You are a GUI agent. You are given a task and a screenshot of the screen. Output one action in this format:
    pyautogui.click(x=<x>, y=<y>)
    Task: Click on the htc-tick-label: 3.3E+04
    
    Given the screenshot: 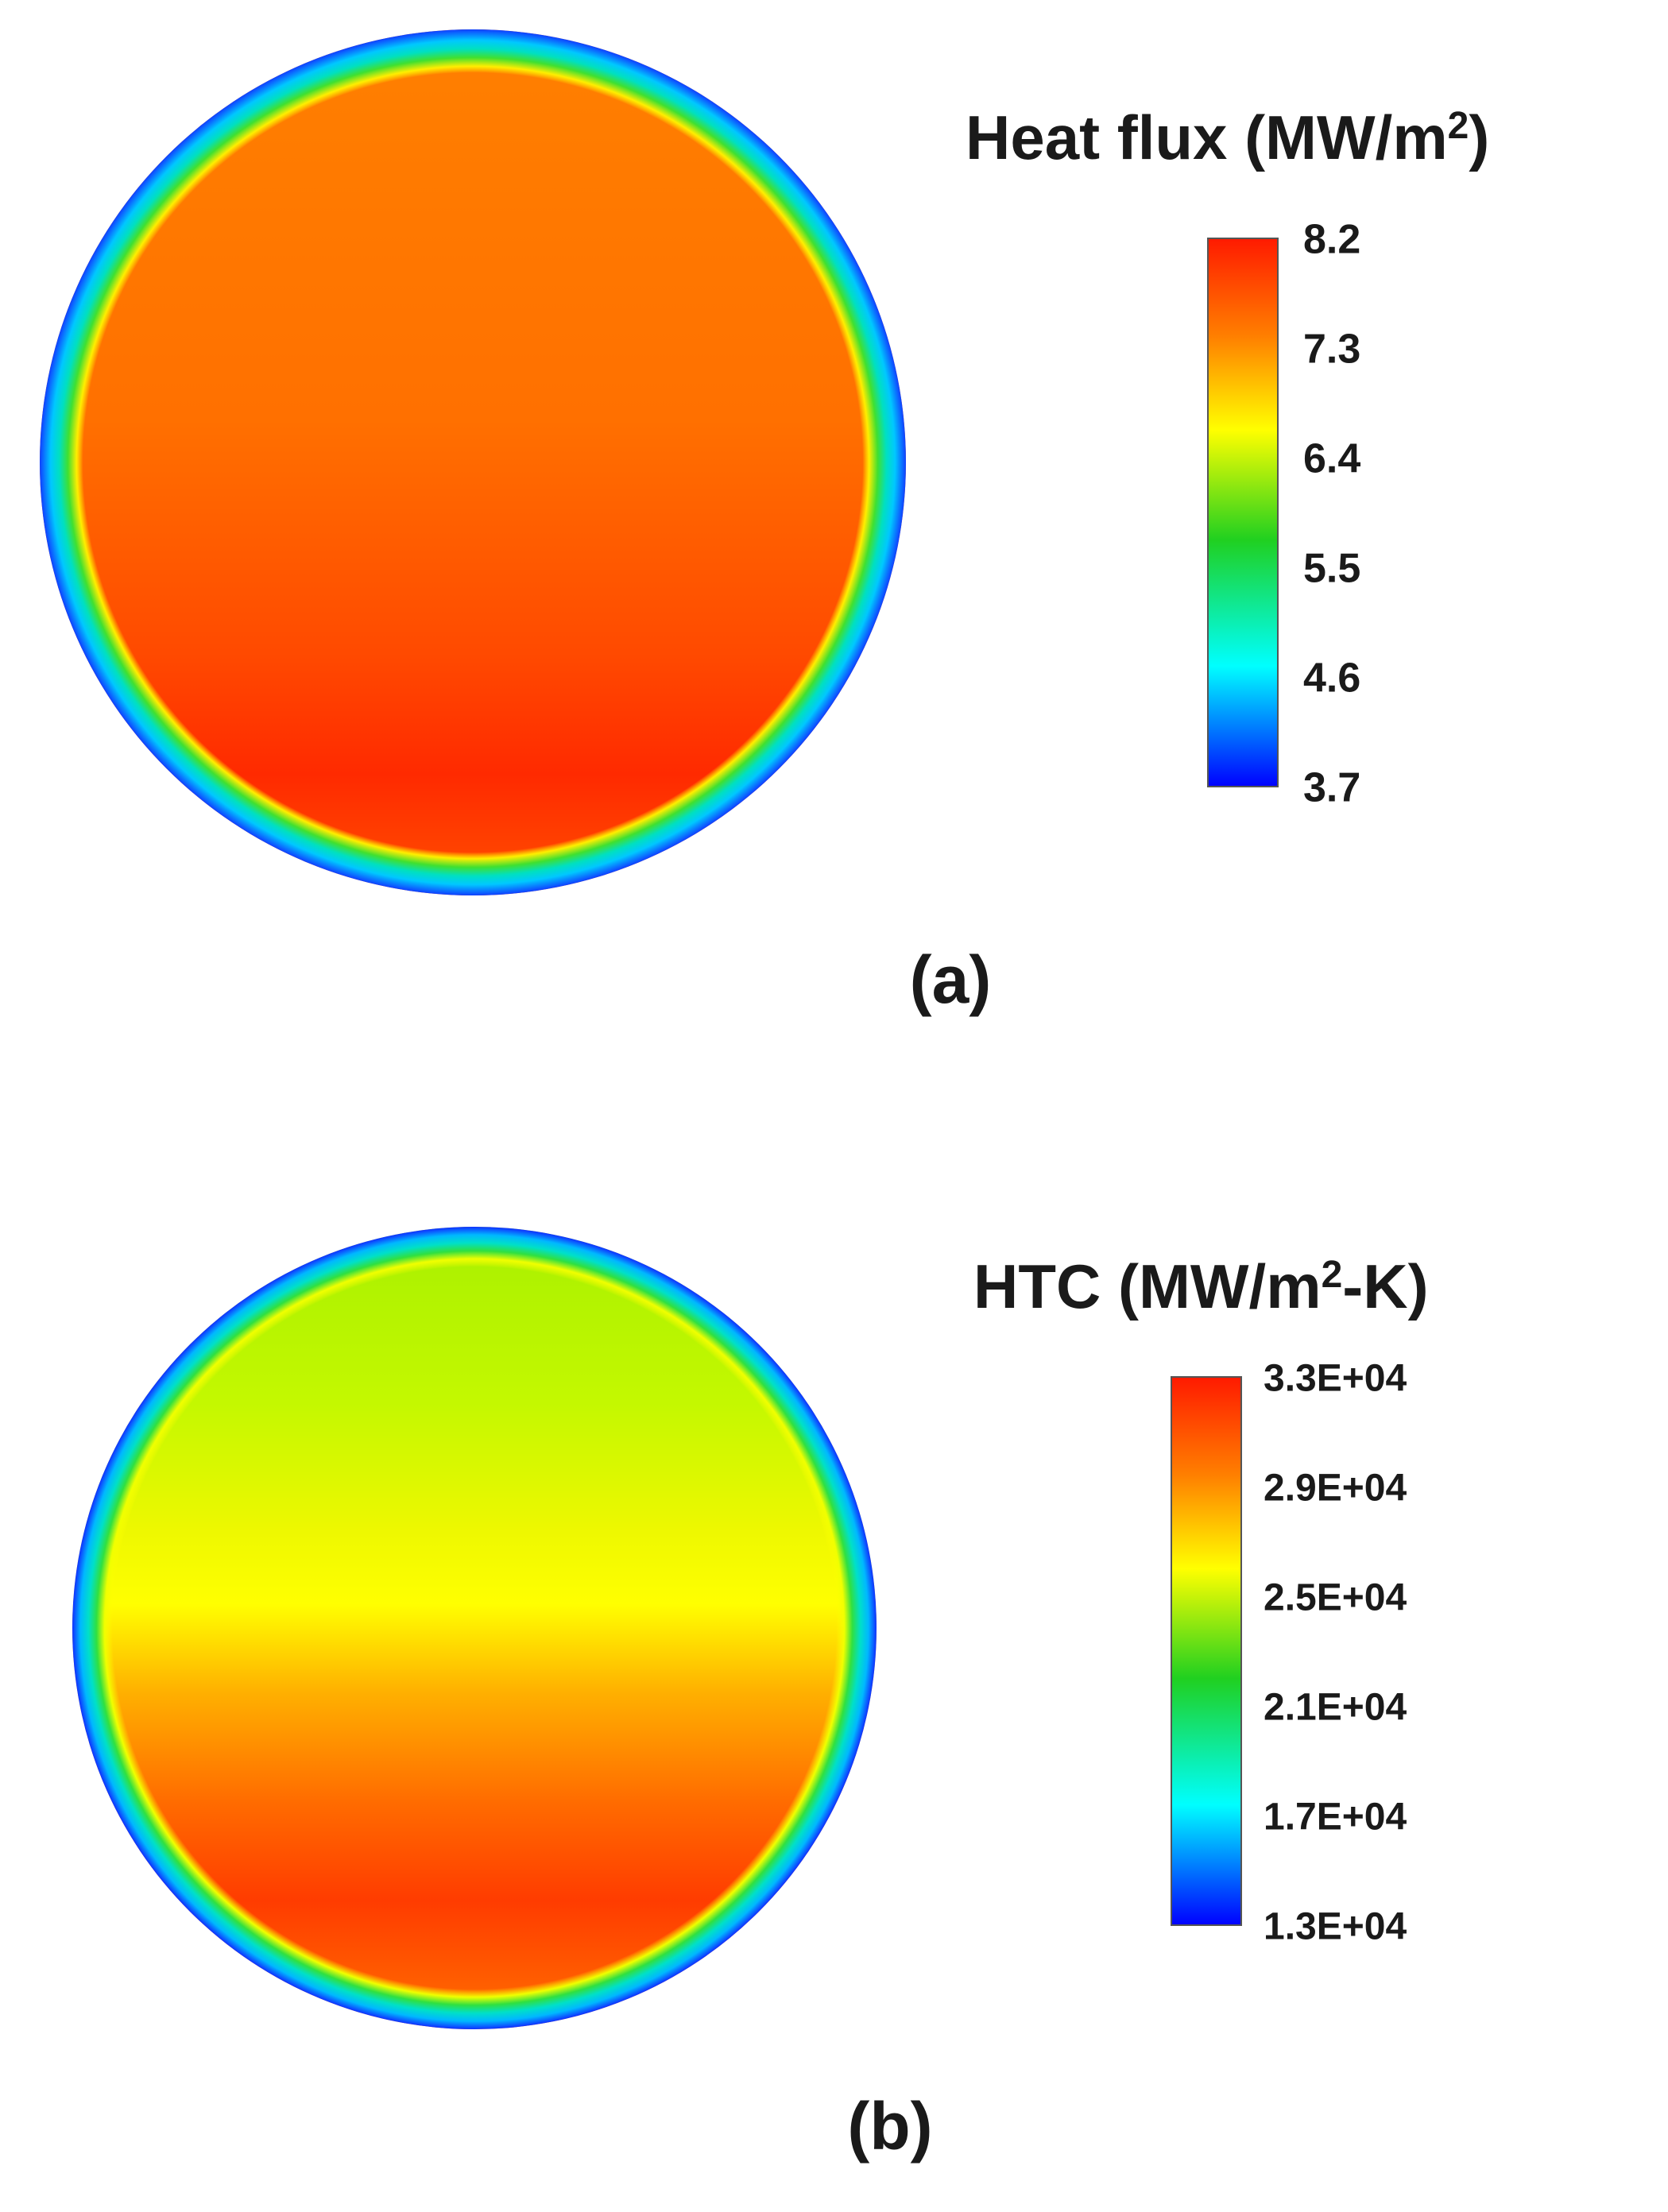 What is the action you would take?
    pyautogui.click(x=1335, y=1378)
    